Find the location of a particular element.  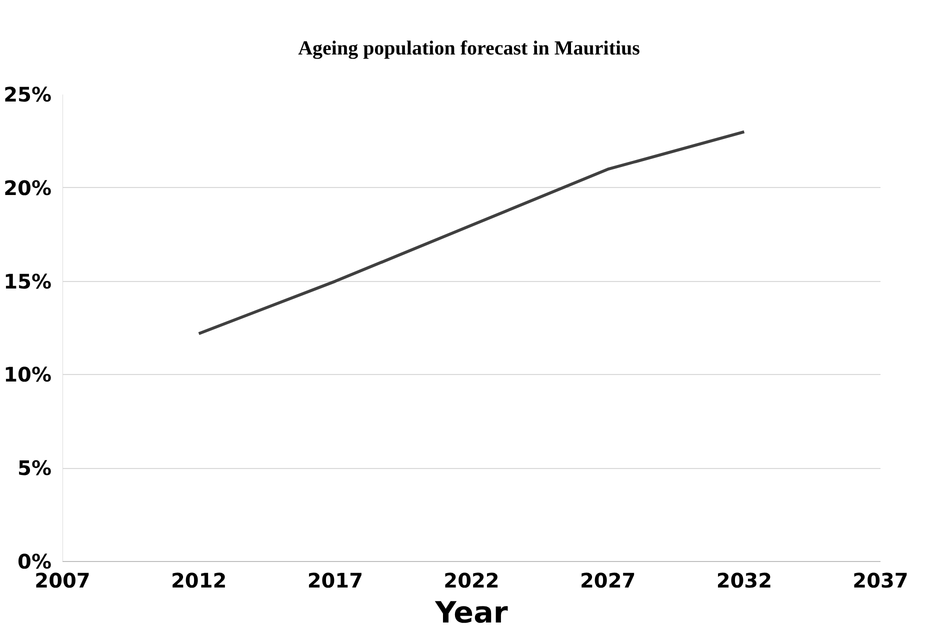

x-tick-label: 2022 is located at coordinates (472, 580).